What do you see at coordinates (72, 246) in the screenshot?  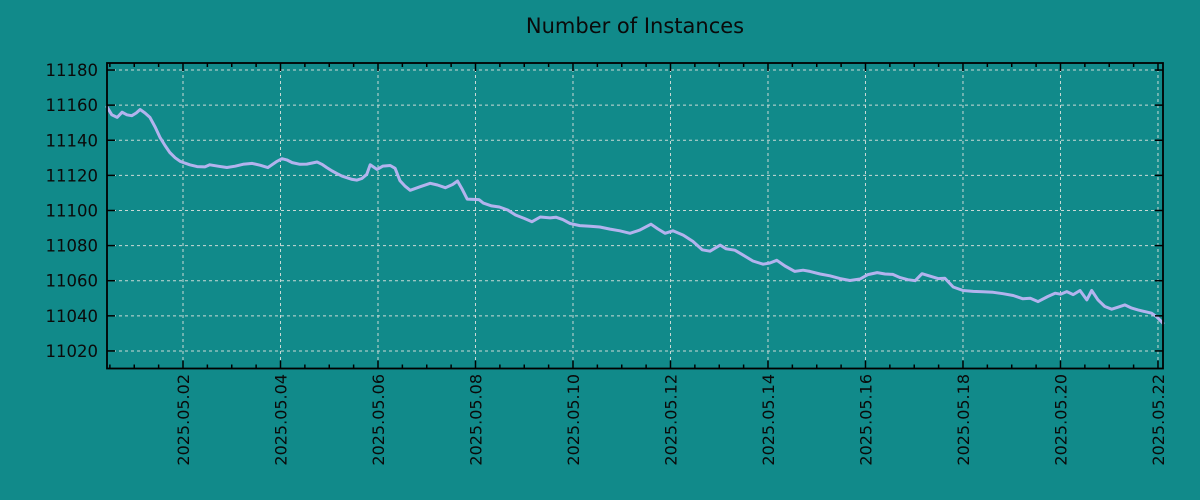 I see `y-tick-label: 11080` at bounding box center [72, 246].